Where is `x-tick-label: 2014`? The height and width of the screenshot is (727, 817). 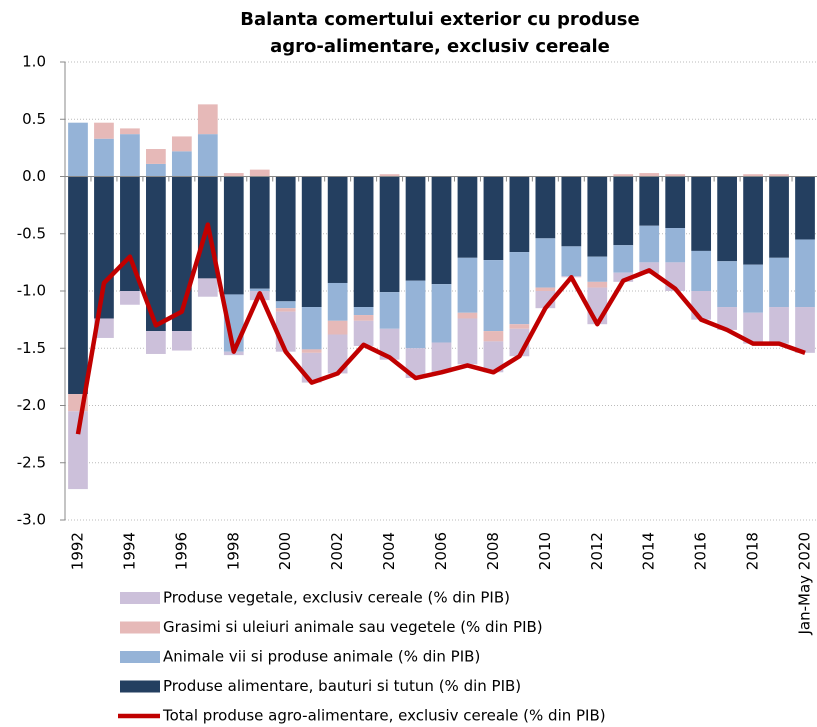 x-tick-label: 2014 is located at coordinates (649, 551).